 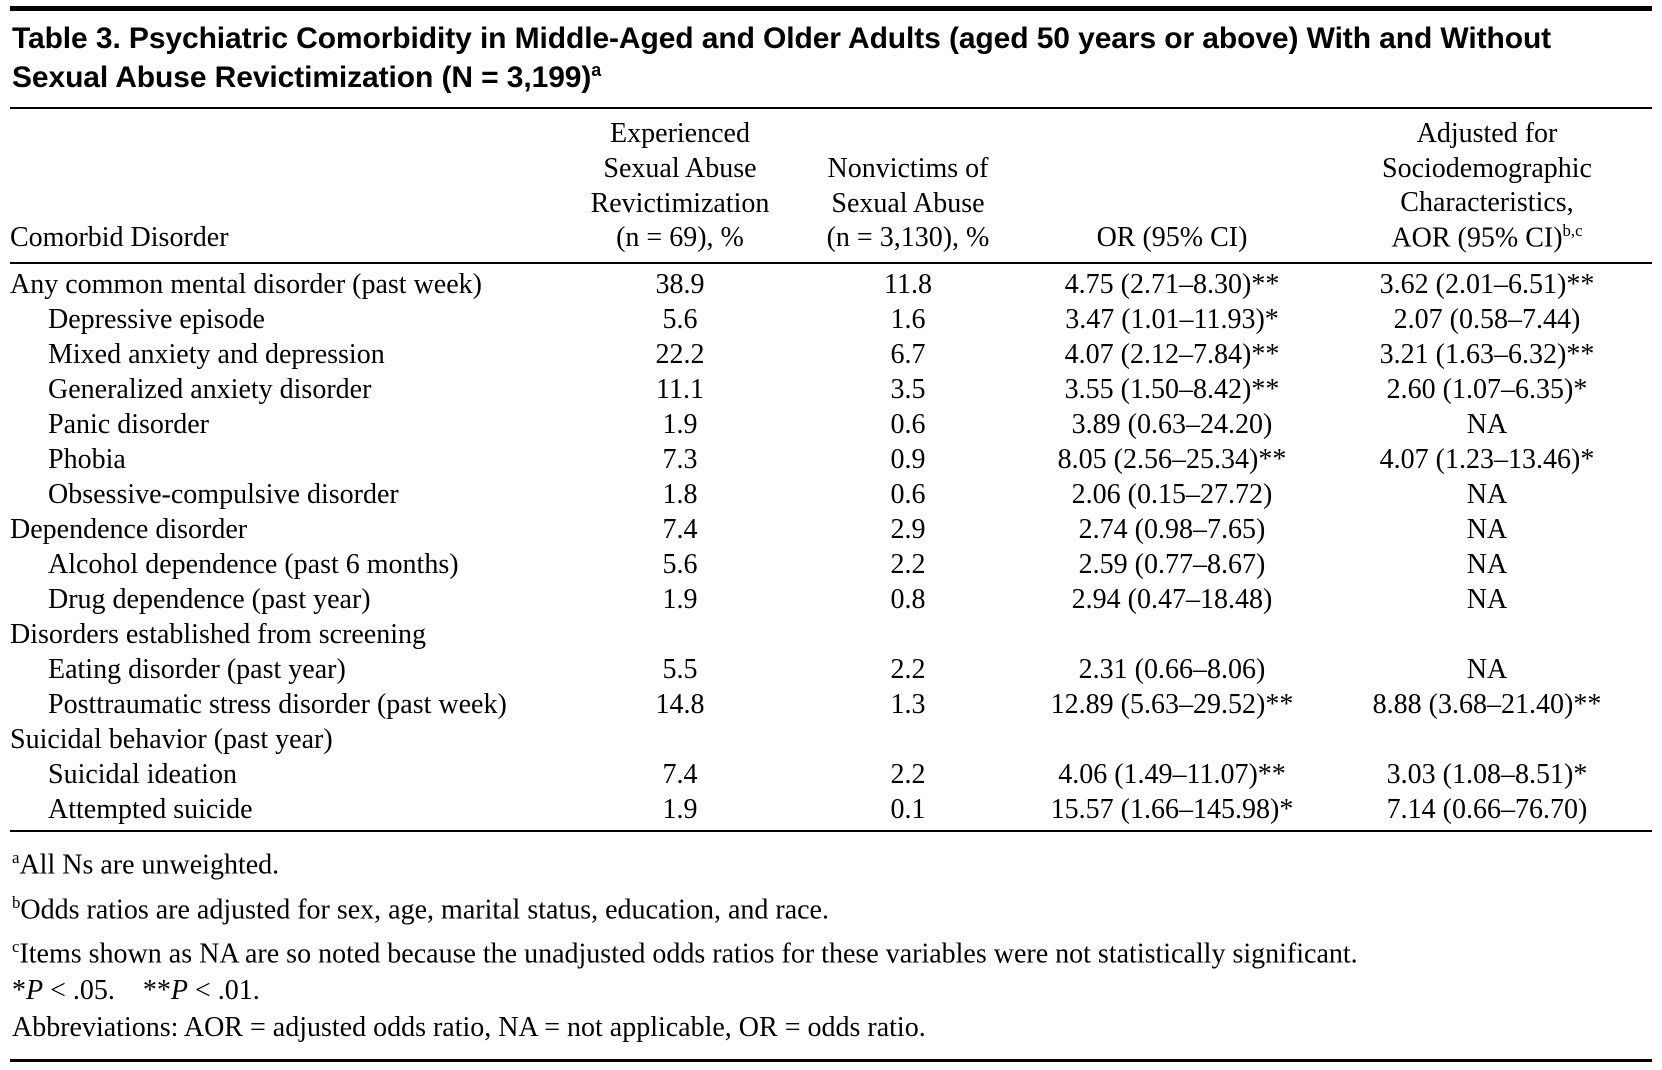 I want to click on cell-revictim-pct: 1.8, so click(x=680, y=495).